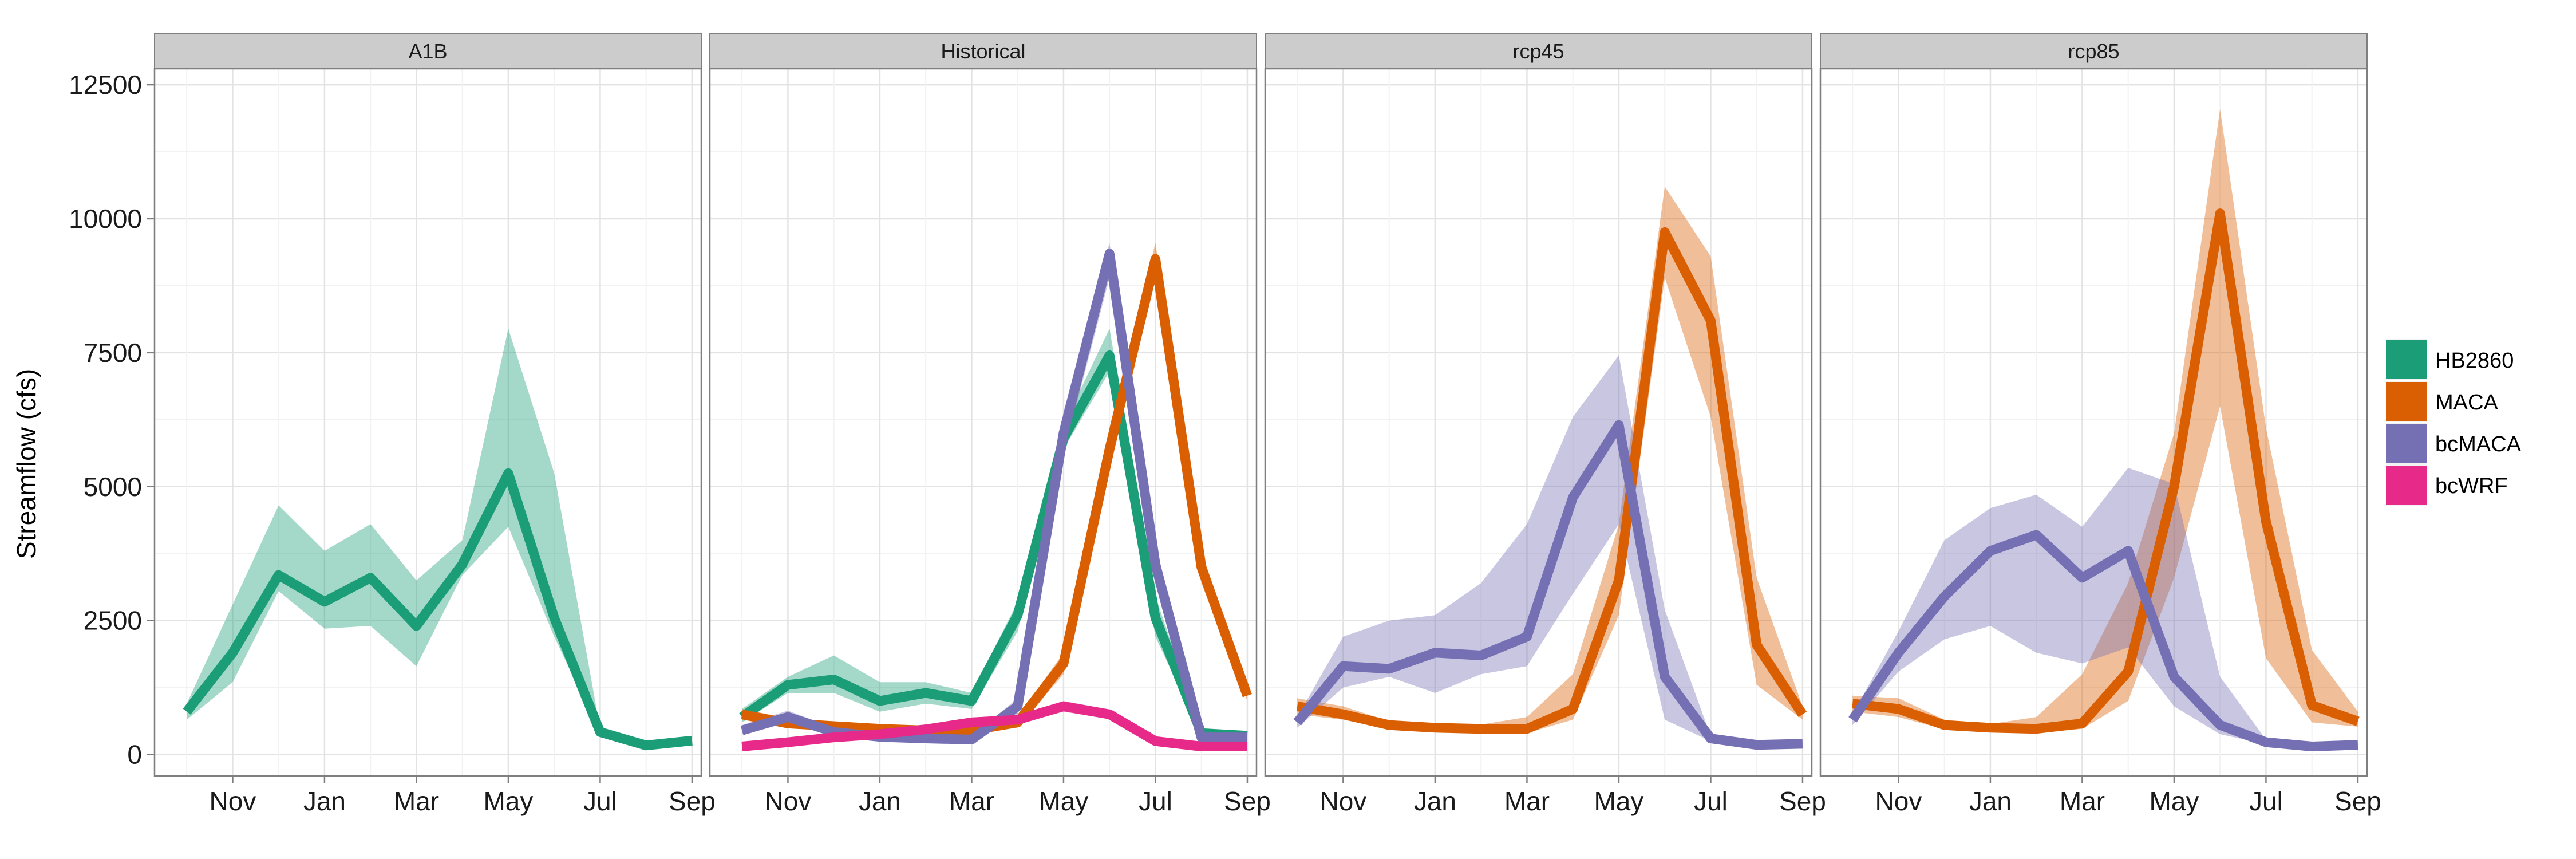 The height and width of the screenshot is (859, 2576). Describe the element at coordinates (2474, 361) in the screenshot. I see `legend-label: HB2860` at that location.